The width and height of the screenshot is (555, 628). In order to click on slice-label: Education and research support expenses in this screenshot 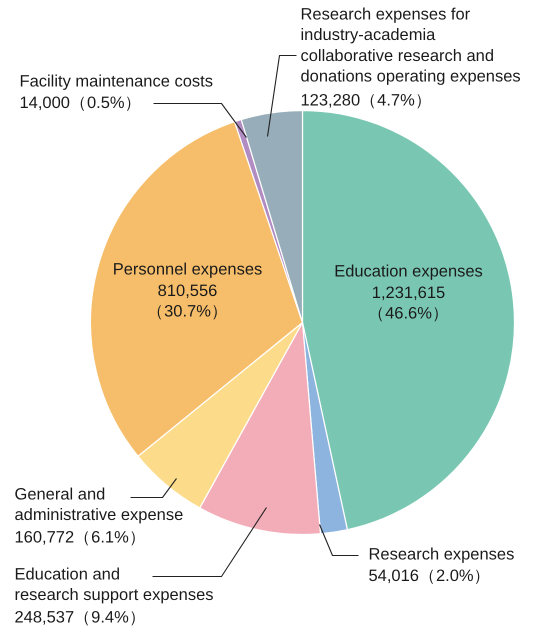, I will do `click(114, 585)`.